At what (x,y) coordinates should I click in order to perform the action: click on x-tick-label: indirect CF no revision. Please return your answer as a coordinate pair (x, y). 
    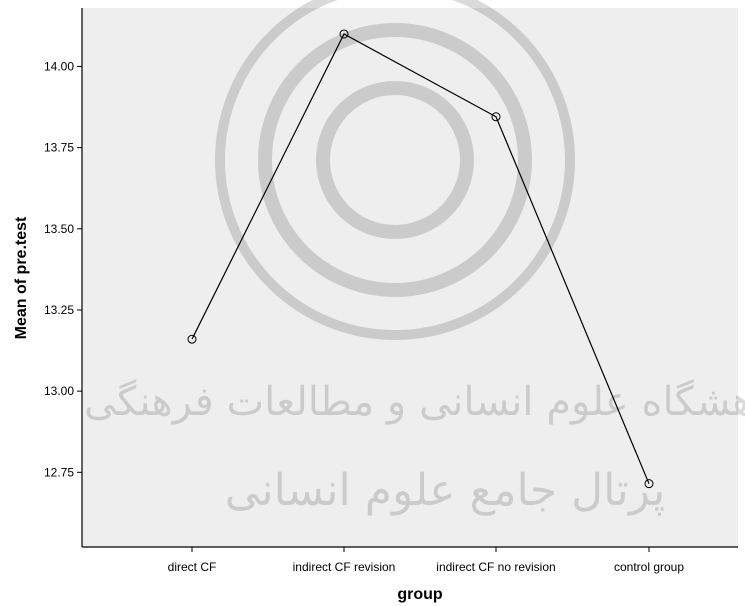
    Looking at the image, I should click on (495, 567).